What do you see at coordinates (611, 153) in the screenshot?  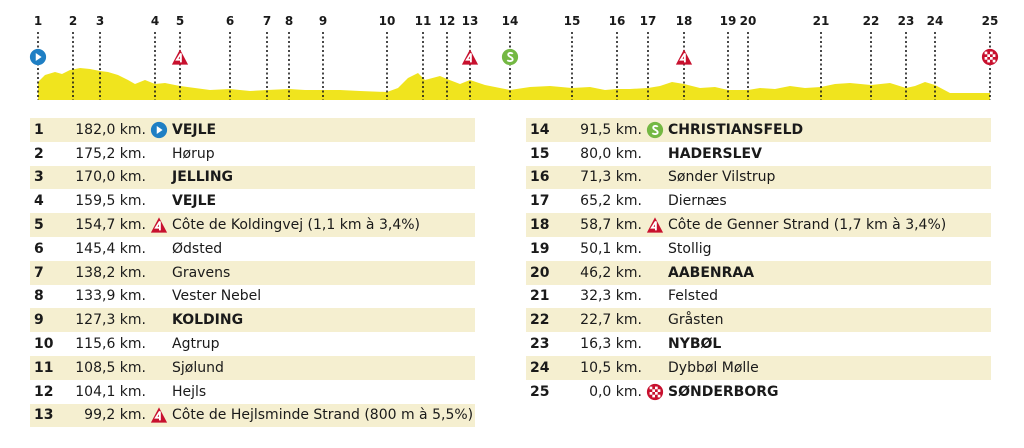 I see `waypoint-distance: 80,0 km.` at bounding box center [611, 153].